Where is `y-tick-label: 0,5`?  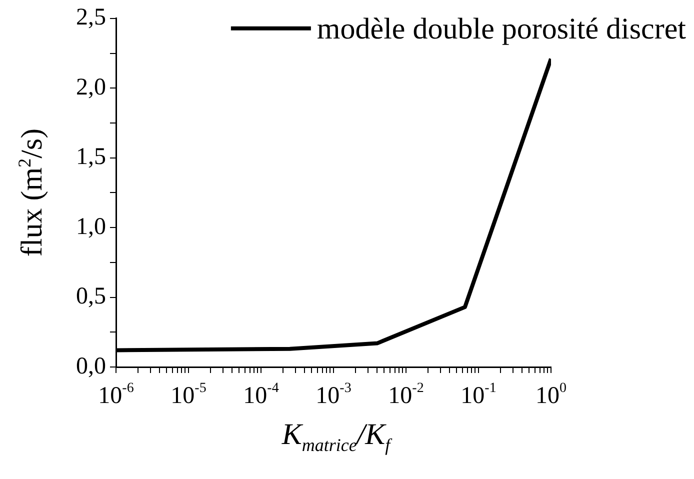 y-tick-label: 0,5 is located at coordinates (91, 297).